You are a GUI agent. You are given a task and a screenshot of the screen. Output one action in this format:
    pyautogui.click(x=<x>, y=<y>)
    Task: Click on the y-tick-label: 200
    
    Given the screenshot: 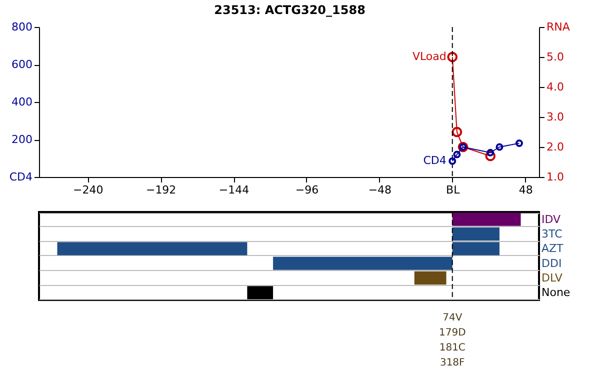 What is the action you would take?
    pyautogui.click(x=22, y=139)
    